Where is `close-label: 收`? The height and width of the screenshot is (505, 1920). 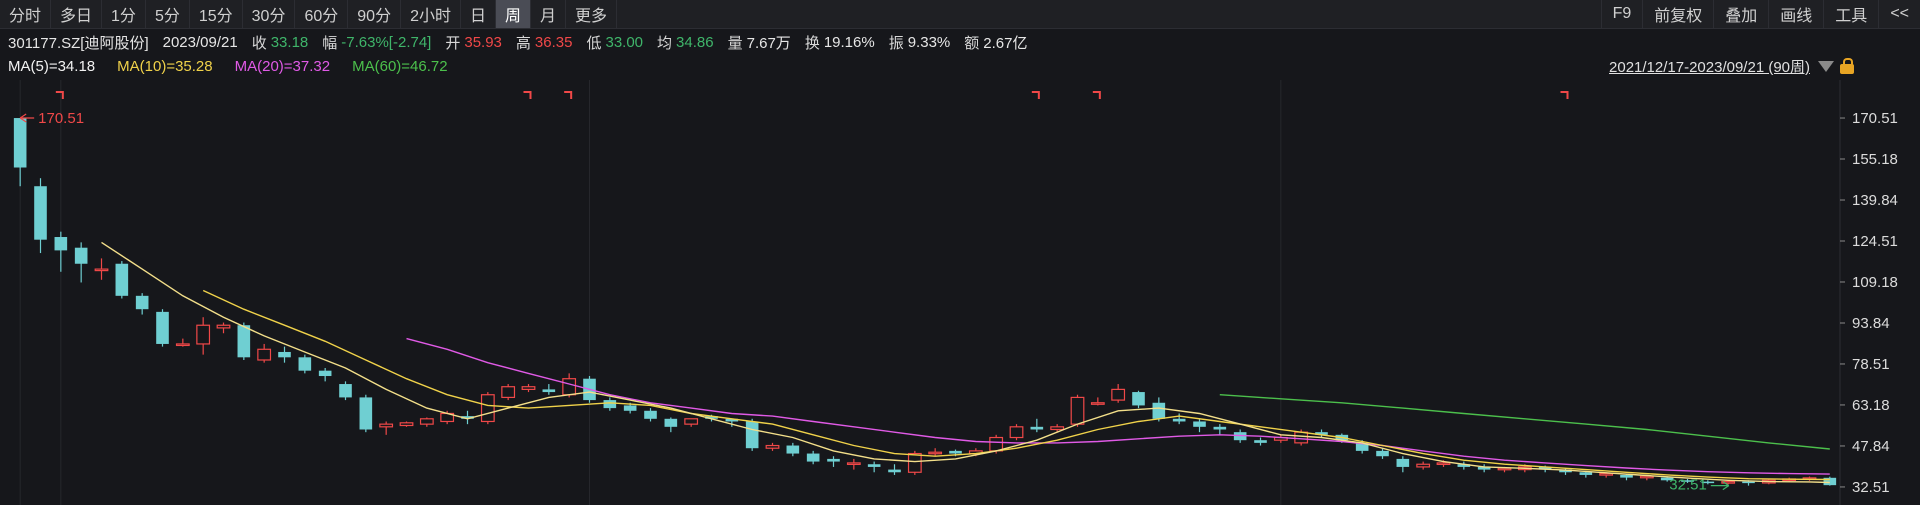
close-label: 收 is located at coordinates (259, 43).